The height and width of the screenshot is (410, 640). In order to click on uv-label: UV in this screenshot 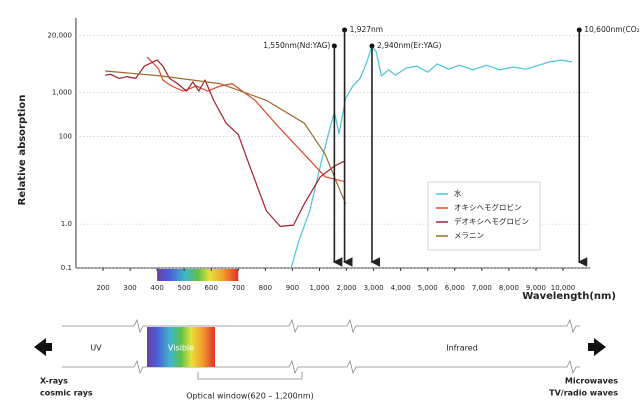, I will do `click(96, 348)`.